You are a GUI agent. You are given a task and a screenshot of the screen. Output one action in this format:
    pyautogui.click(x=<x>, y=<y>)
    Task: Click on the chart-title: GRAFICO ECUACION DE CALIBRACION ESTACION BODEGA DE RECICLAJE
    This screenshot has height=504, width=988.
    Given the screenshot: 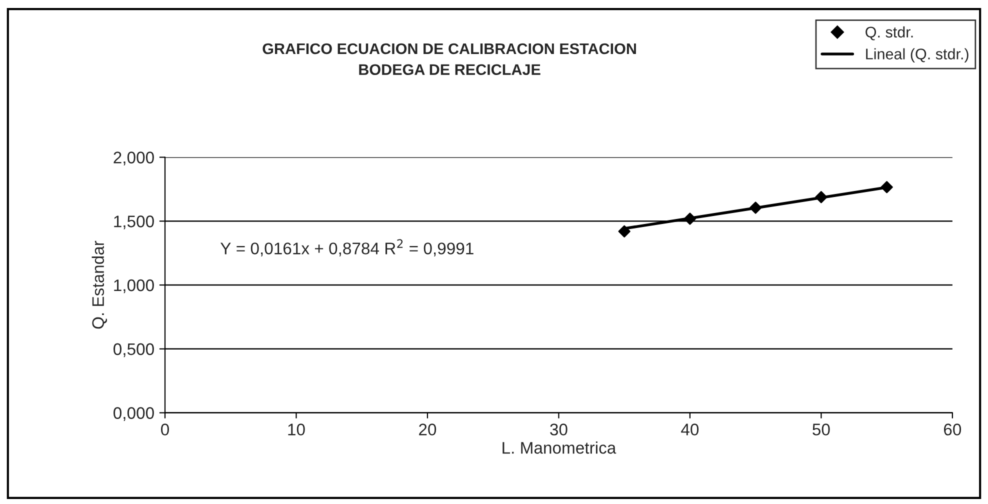 What is the action you would take?
    pyautogui.click(x=449, y=59)
    